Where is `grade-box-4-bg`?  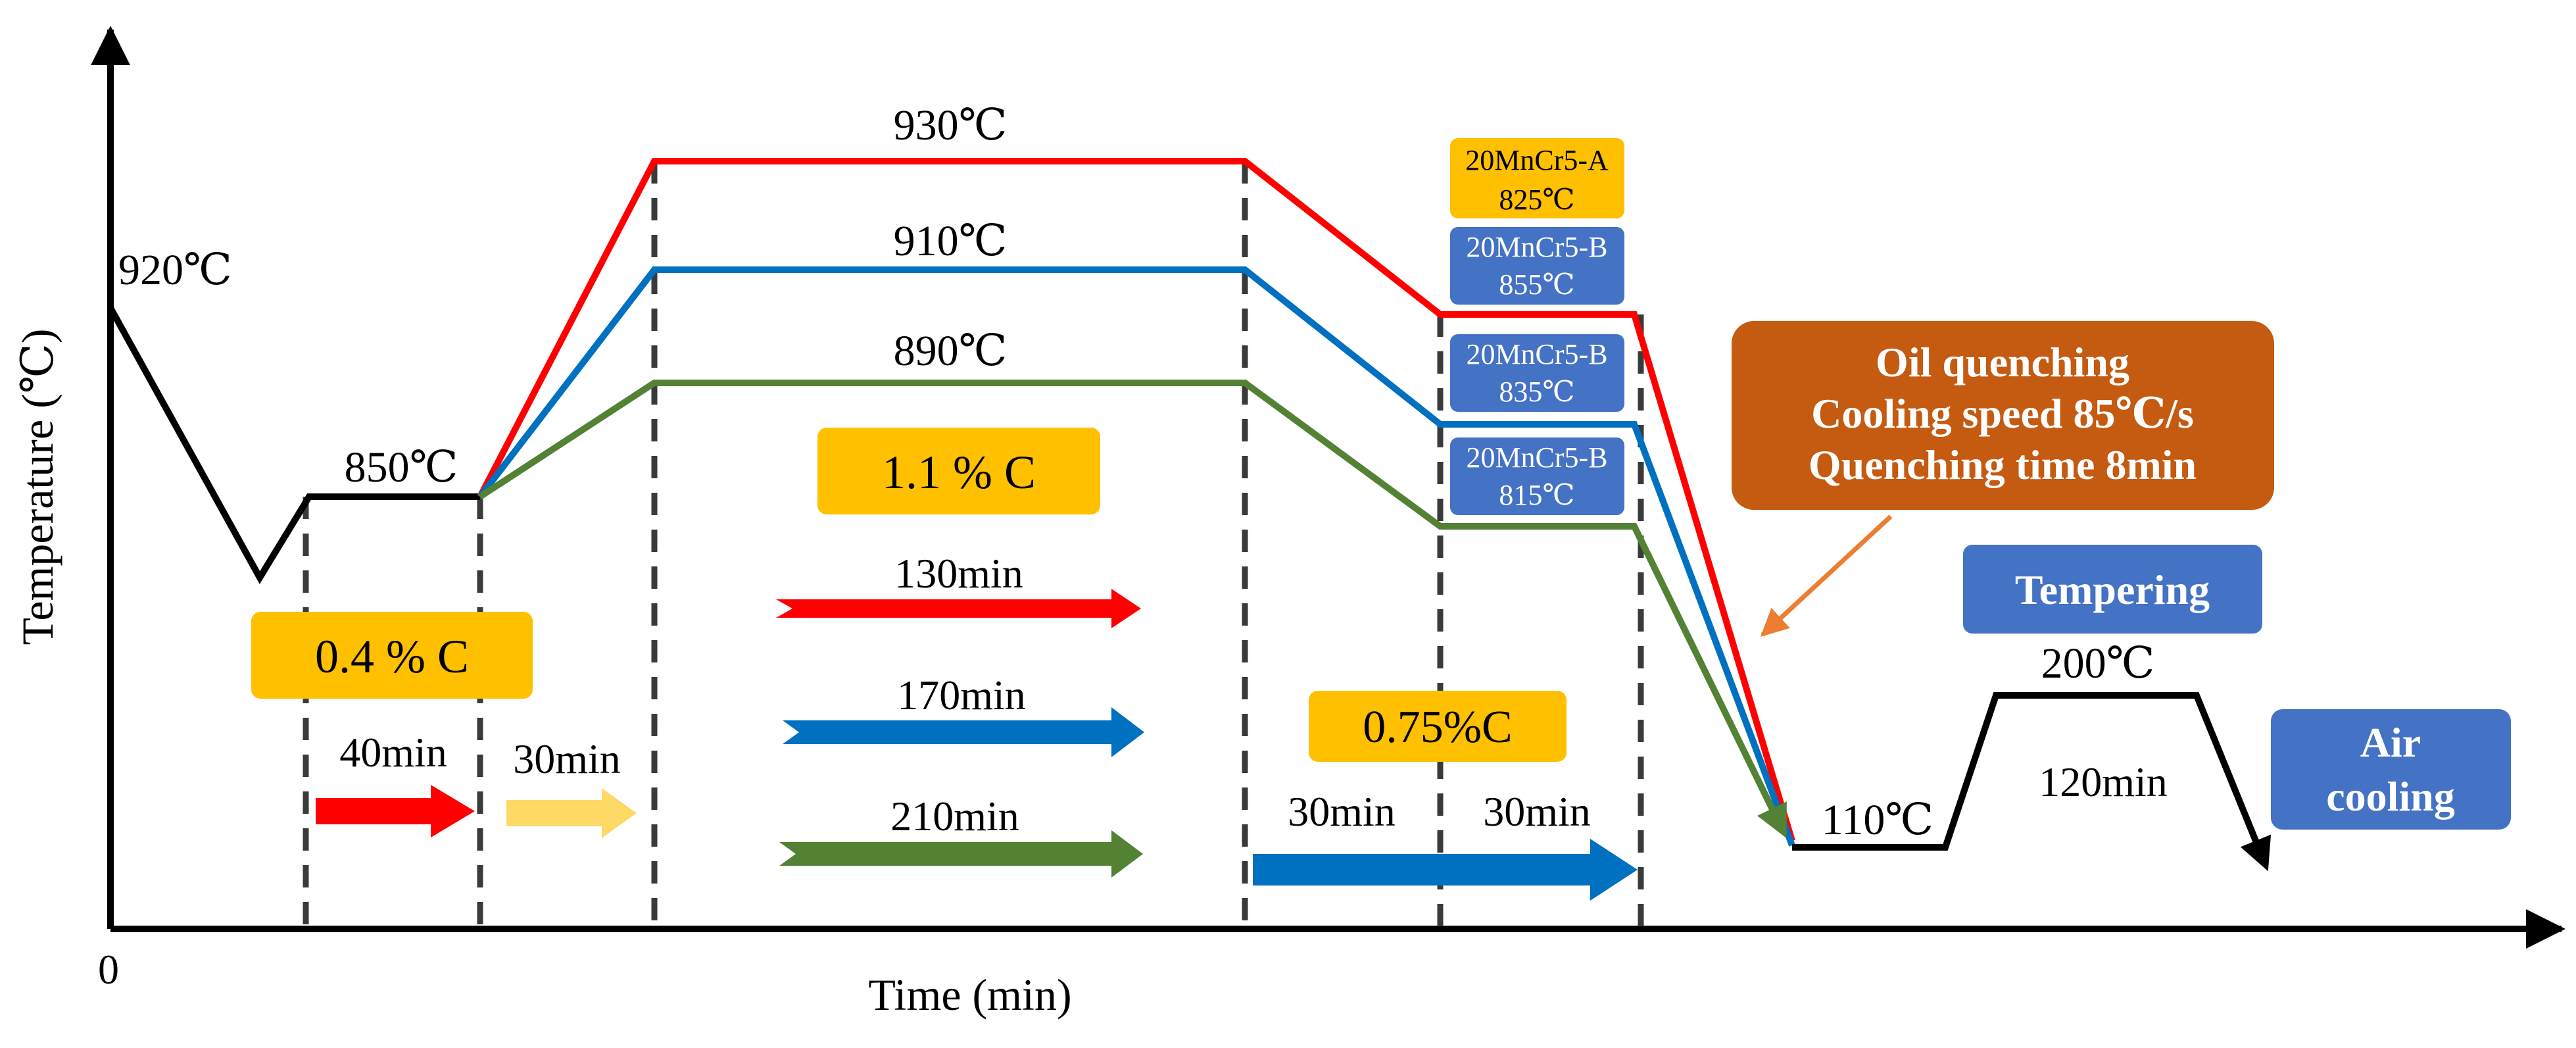 grade-box-4-bg is located at coordinates (1537, 476).